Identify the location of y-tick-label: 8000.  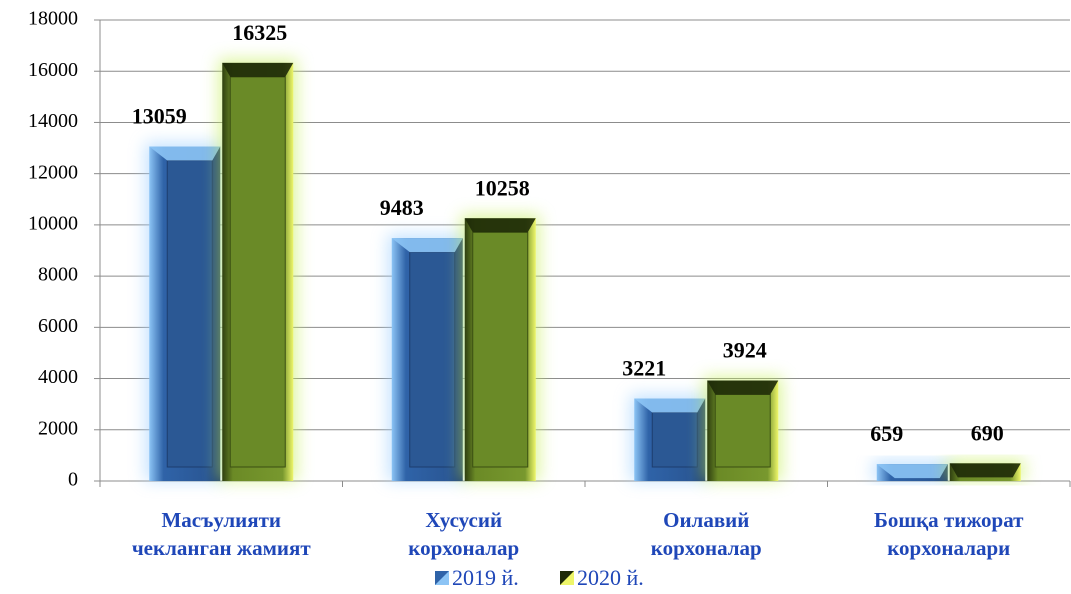
(58, 275).